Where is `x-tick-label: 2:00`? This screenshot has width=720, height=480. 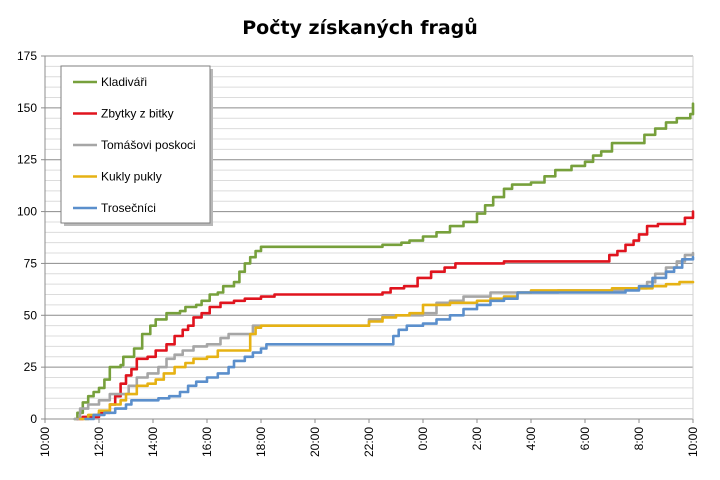
x-tick-label: 2:00 is located at coordinates (477, 439).